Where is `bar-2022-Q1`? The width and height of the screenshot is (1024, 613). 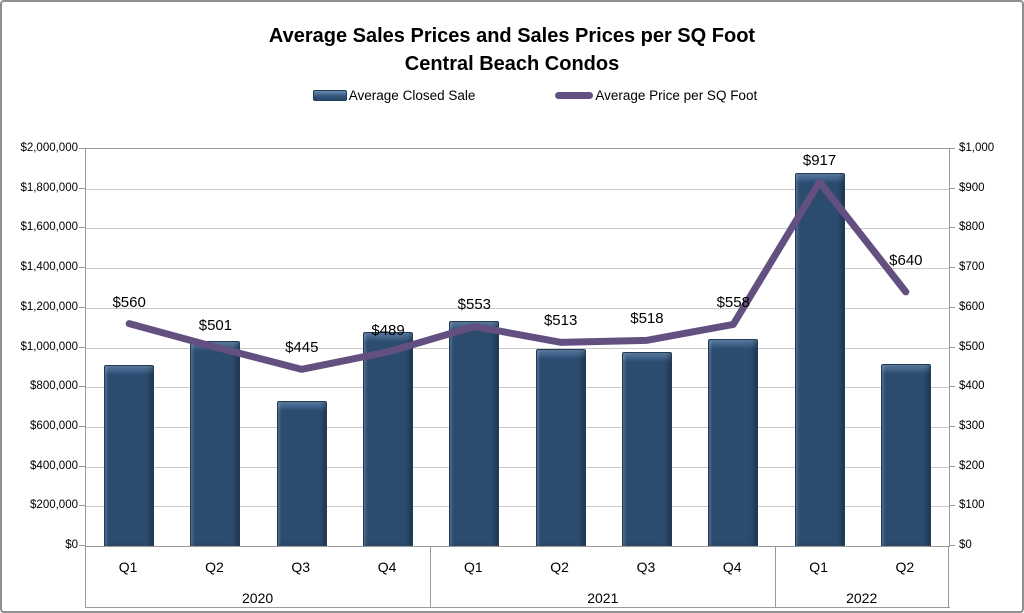
bar-2022-Q1 is located at coordinates (819, 359).